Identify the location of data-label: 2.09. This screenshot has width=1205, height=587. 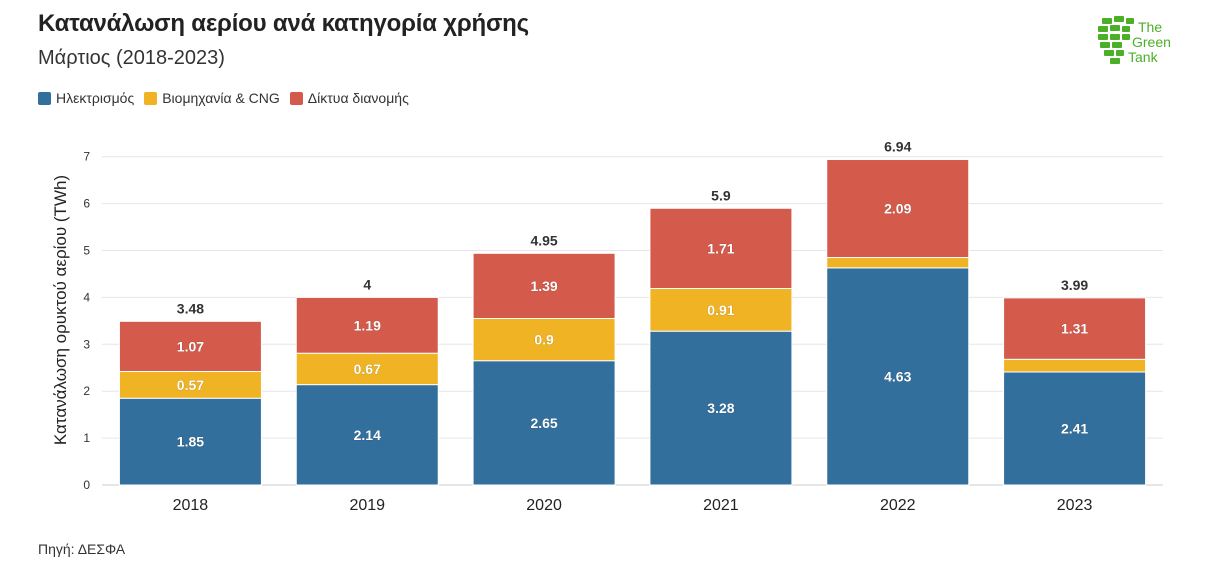
(897, 209).